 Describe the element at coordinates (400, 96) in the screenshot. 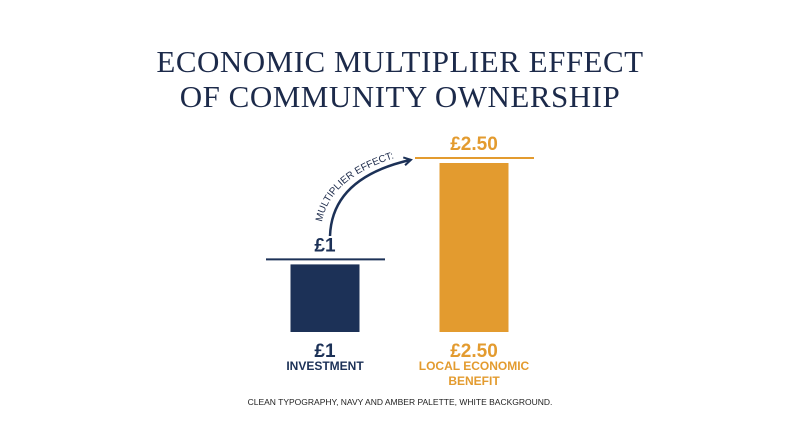

I see `chart-title: OF COMMUNITY OWNERSHIP` at that location.